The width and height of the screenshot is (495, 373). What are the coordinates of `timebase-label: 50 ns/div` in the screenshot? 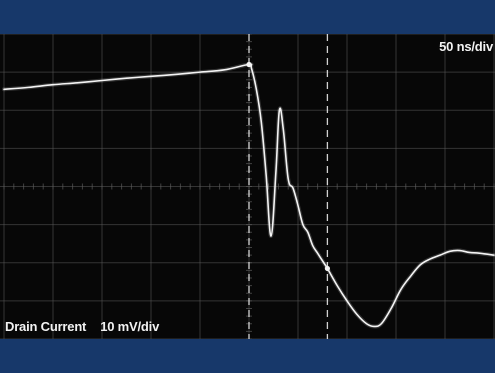 It's located at (466, 46).